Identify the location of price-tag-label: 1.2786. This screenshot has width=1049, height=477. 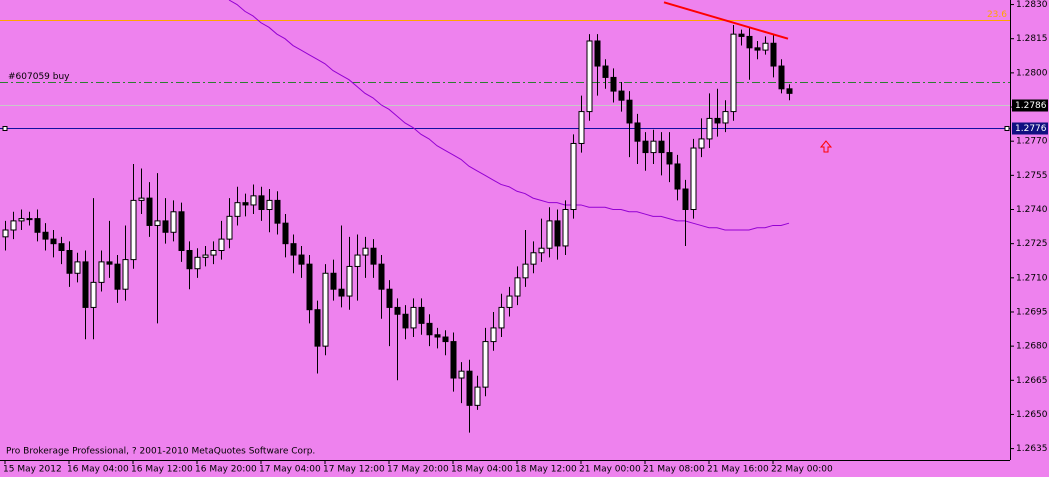
(1031, 106).